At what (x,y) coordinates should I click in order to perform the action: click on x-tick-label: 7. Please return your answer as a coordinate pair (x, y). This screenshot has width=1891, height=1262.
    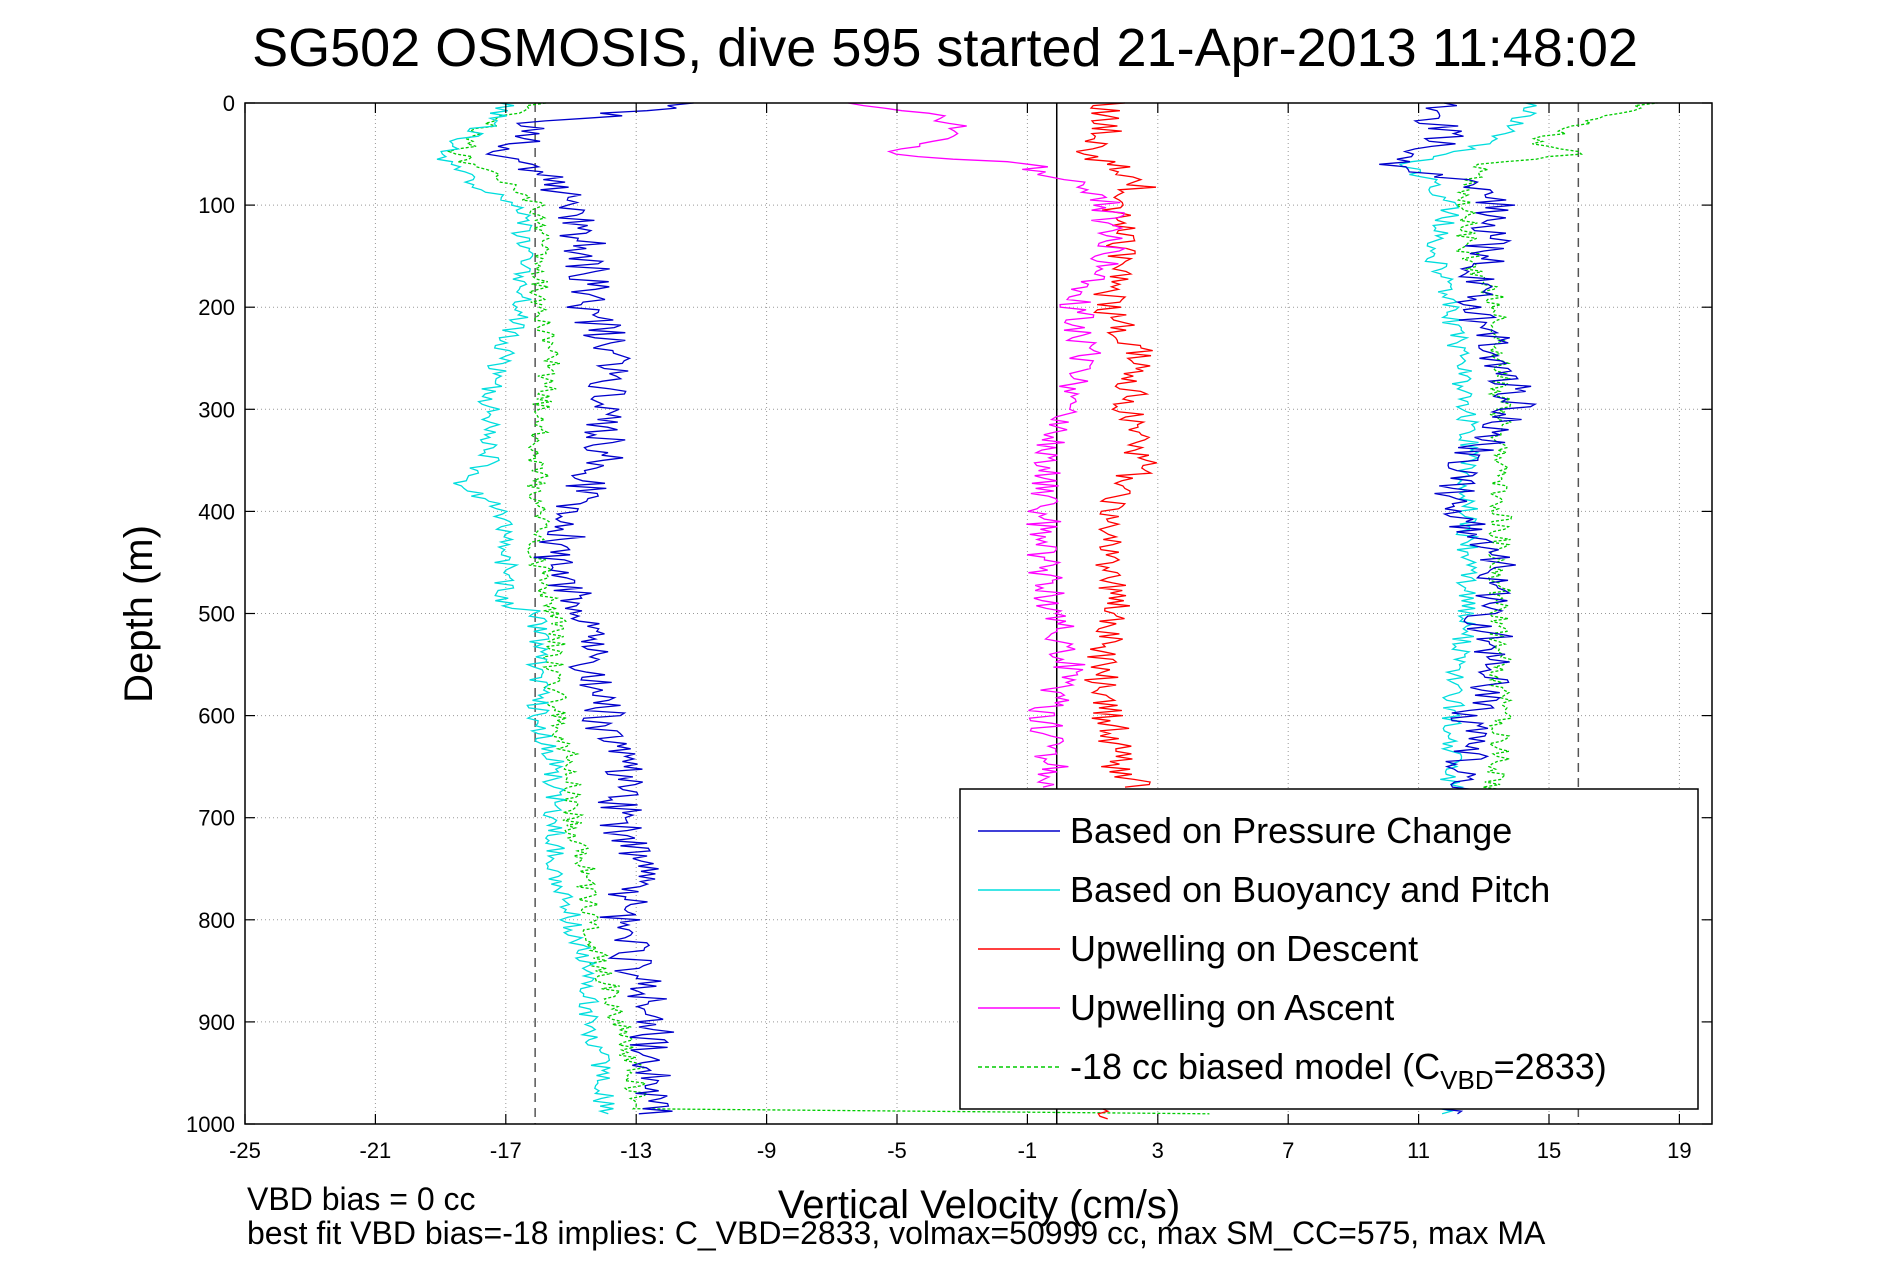
    Looking at the image, I should click on (1288, 1150).